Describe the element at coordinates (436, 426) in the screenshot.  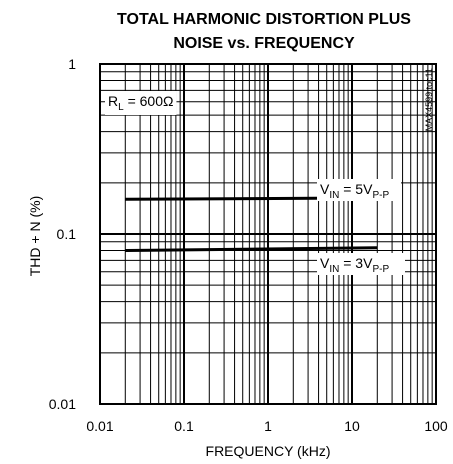
I see `x-tick-label: 100` at that location.